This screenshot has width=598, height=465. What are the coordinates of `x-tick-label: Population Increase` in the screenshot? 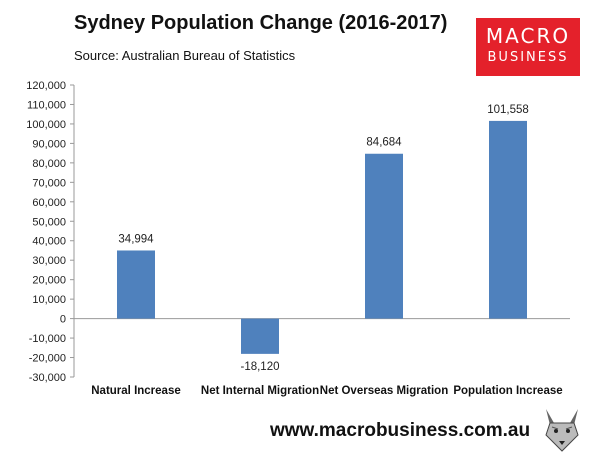 It's located at (507, 391).